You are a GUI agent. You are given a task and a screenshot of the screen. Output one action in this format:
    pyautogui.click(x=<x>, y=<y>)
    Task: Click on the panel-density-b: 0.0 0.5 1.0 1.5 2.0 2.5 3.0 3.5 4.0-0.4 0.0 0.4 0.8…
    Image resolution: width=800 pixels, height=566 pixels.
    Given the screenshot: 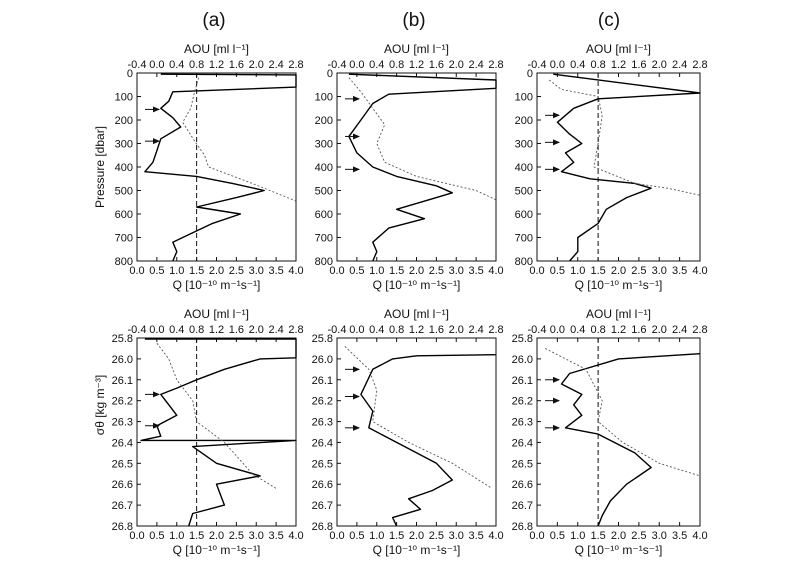 What is the action you would take?
    pyautogui.click(x=408, y=432)
    